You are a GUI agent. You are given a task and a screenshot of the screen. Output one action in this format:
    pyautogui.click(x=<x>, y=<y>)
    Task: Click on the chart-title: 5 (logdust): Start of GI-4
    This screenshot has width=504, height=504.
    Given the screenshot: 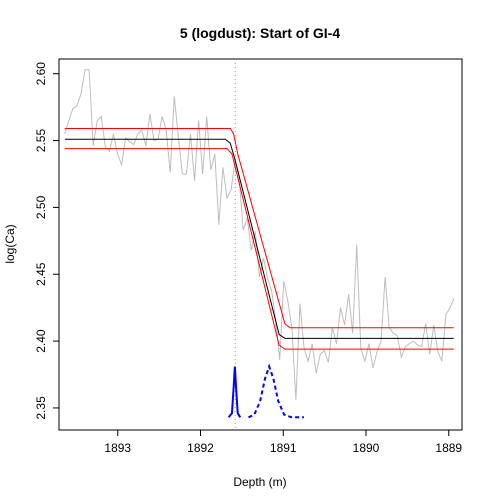 What is the action you would take?
    pyautogui.click(x=260, y=33)
    